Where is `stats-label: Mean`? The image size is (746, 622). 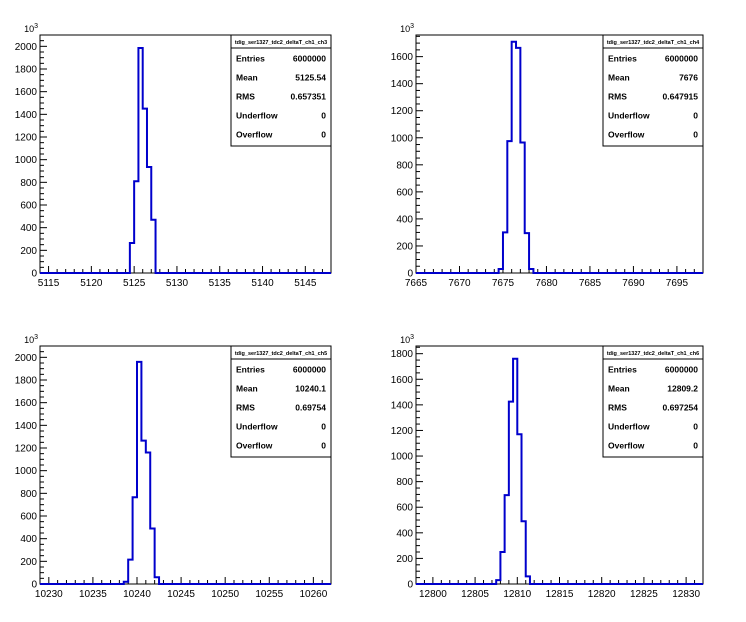 stats-label: Mean is located at coordinates (619, 78).